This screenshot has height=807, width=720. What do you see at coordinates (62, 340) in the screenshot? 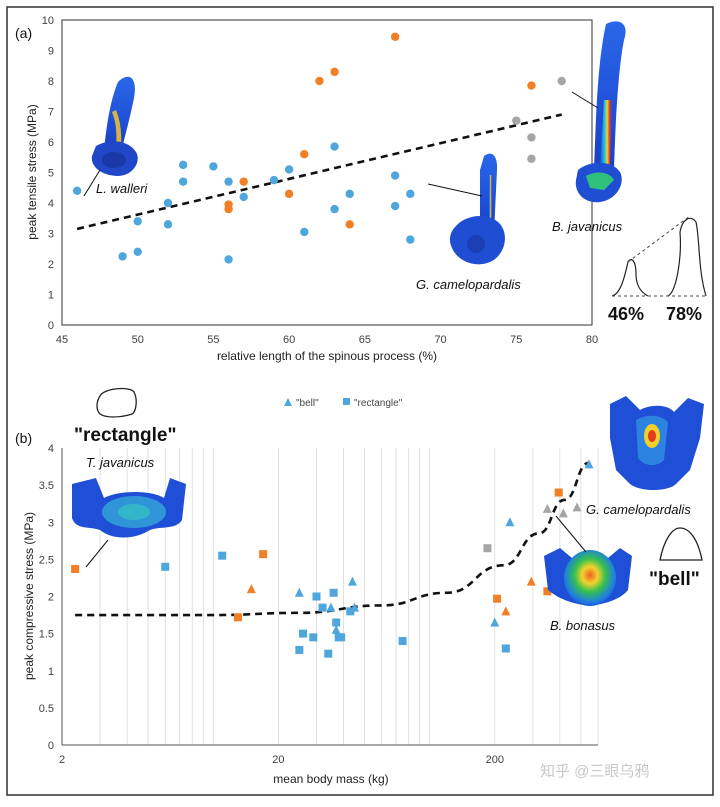
I see `panel-a-x-tick-0: 45` at bounding box center [62, 340].